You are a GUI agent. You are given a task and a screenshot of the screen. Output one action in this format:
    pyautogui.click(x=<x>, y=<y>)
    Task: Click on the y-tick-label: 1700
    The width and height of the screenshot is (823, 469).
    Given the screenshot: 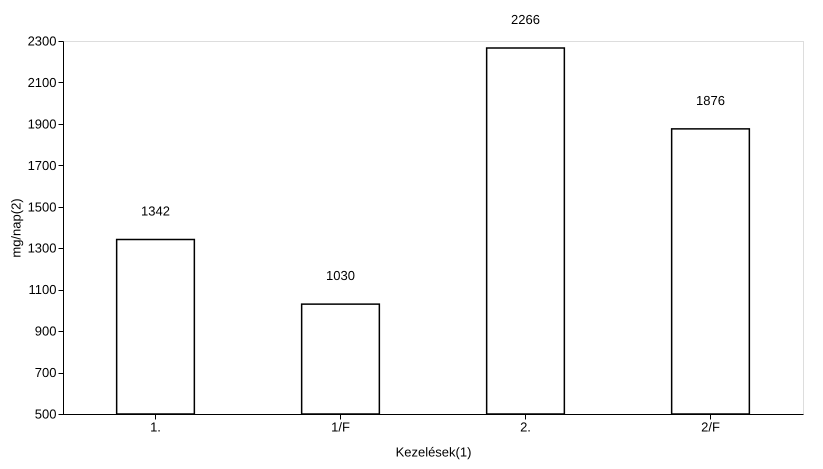 What is the action you would take?
    pyautogui.click(x=42, y=165)
    